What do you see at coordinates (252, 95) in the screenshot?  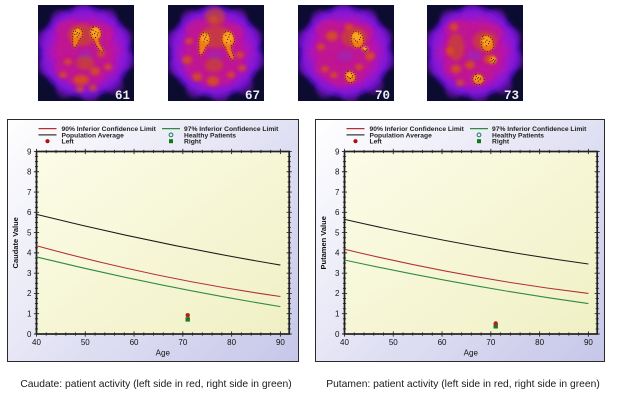 I see `svg-text: 67` at bounding box center [252, 95].